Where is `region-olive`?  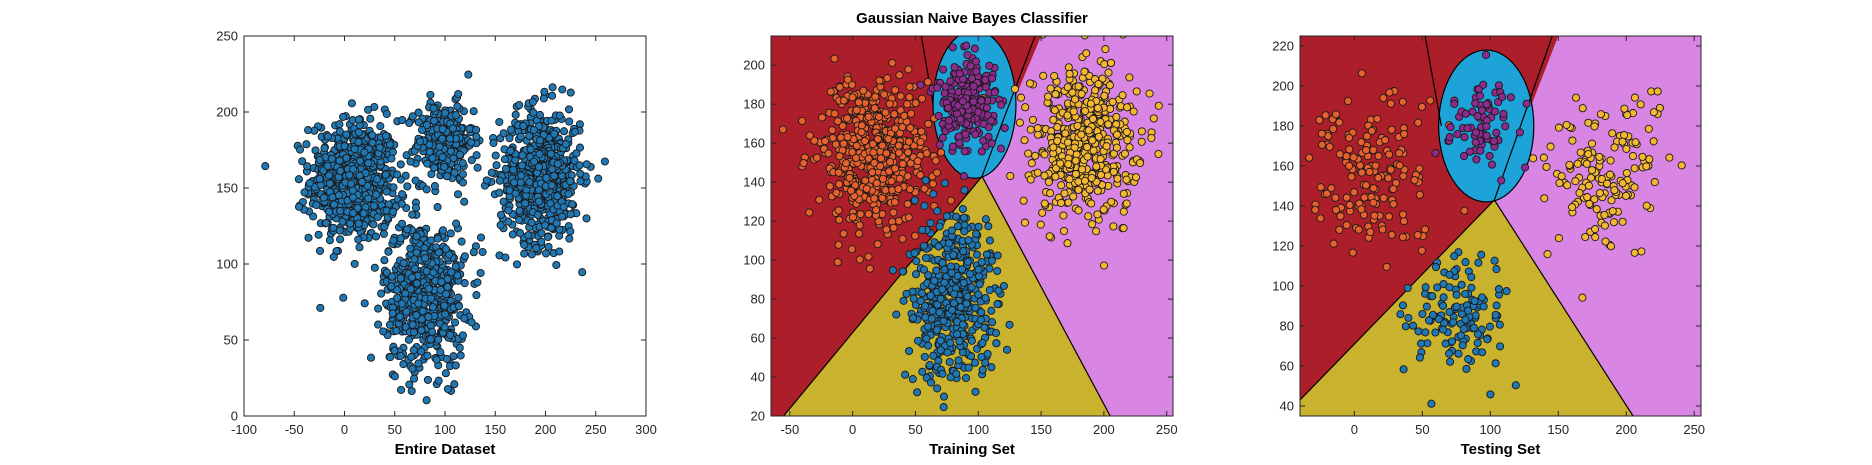
region-olive is located at coordinates (947, 296).